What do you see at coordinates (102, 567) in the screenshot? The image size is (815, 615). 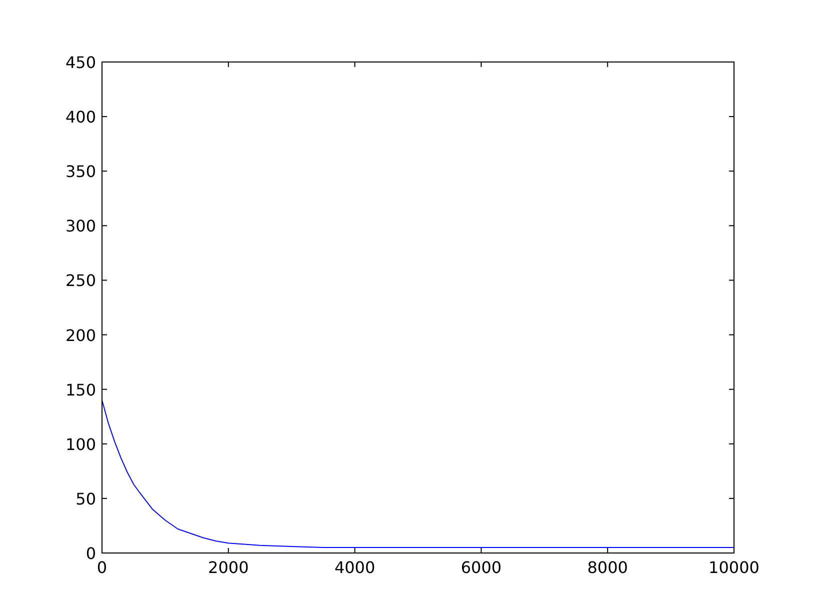 I see `x-tick-label: 0` at bounding box center [102, 567].